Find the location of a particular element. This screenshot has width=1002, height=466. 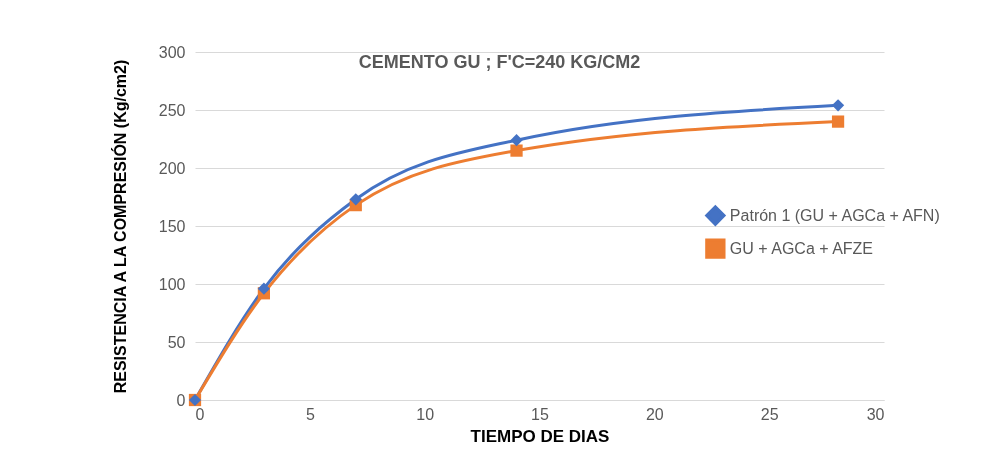

x-tick-label: 5 is located at coordinates (310, 414).